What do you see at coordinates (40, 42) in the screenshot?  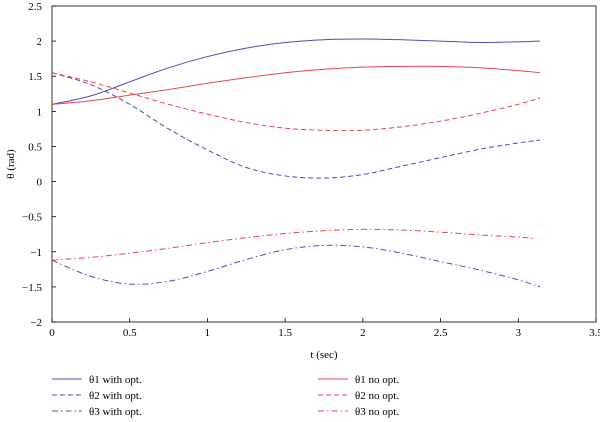 I see `y-tick-label: 2` at bounding box center [40, 42].